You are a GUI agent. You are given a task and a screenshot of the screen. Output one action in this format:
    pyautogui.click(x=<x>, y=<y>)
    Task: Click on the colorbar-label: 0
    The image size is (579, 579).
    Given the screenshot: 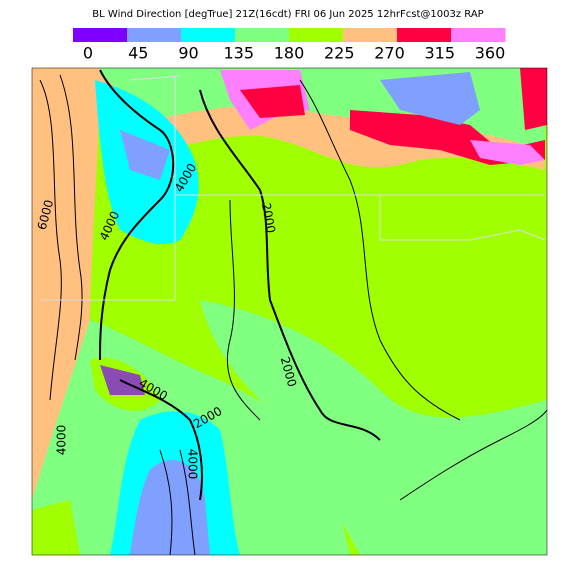 What is the action you would take?
    pyautogui.click(x=88, y=53)
    